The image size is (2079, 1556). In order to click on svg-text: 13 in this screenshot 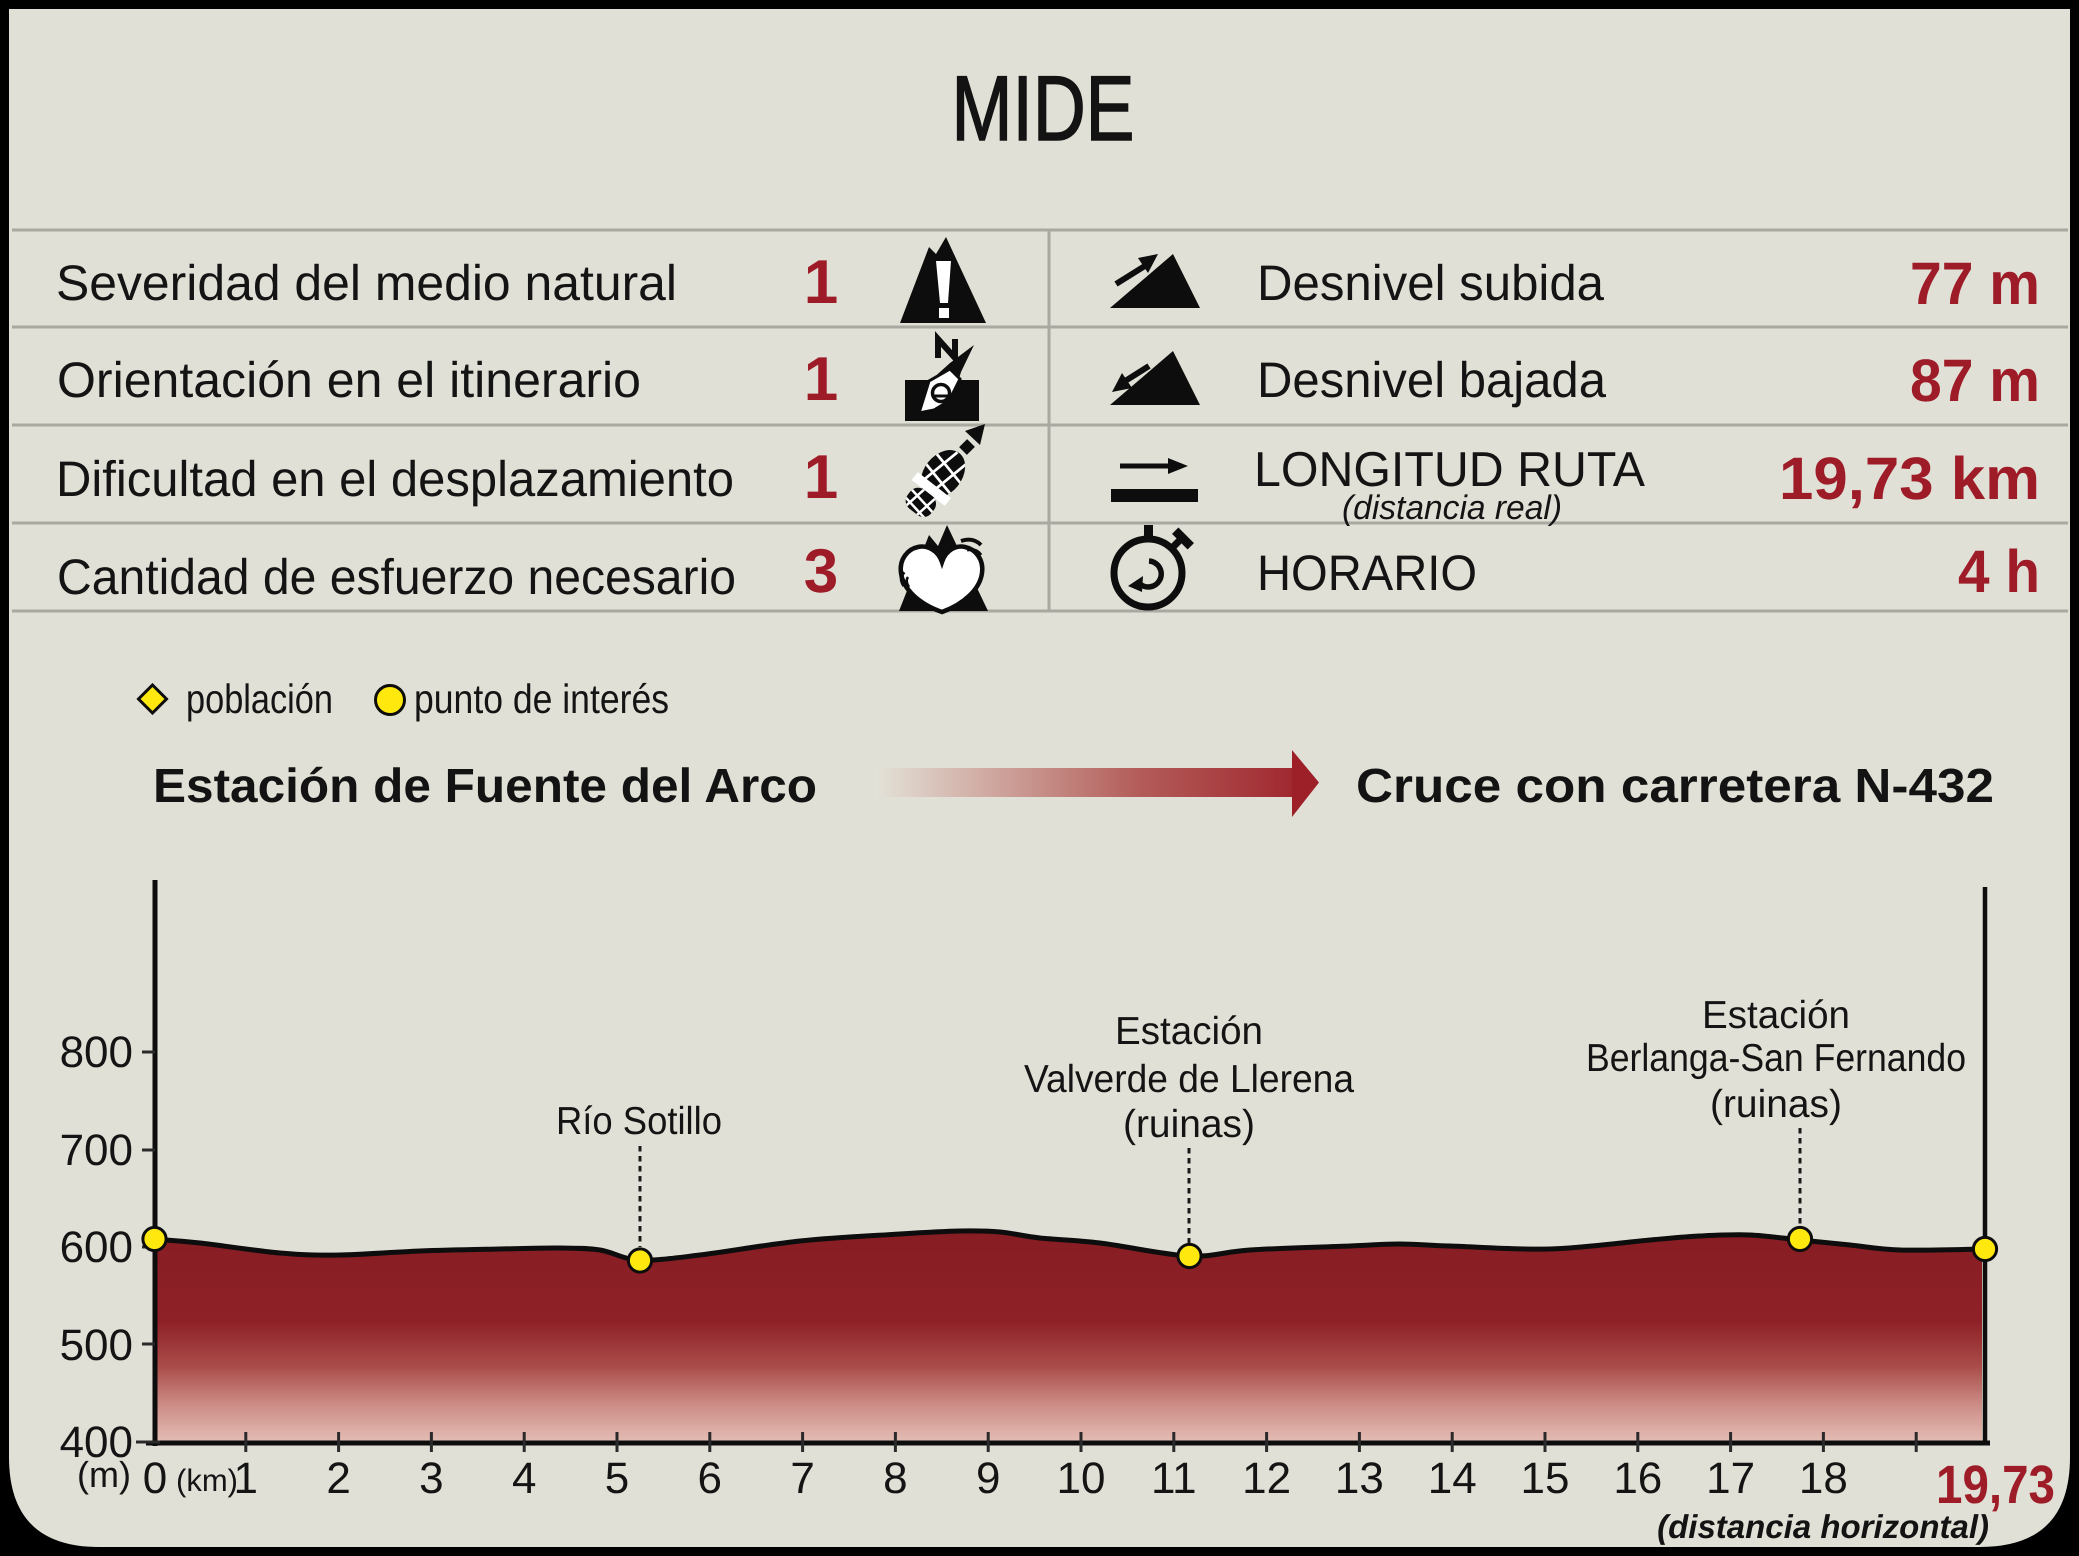, I will do `click(1359, 1478)`.